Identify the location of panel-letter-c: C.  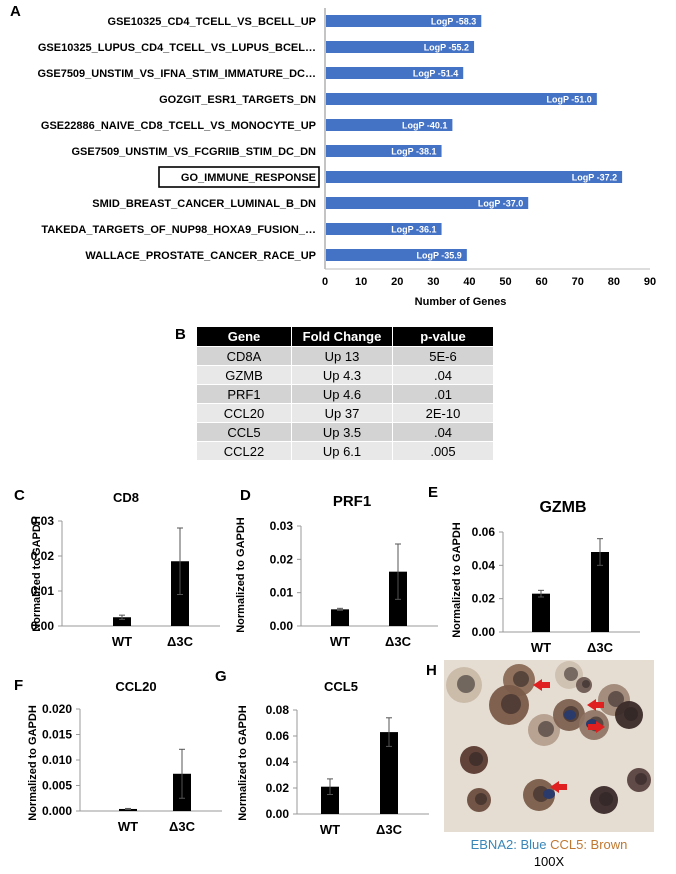
(19, 495).